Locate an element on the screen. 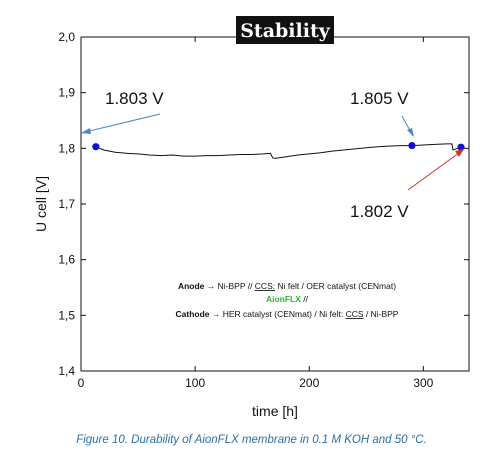 This screenshot has height=457, width=503. legend-anode-ccs: CCS: is located at coordinates (265, 286).